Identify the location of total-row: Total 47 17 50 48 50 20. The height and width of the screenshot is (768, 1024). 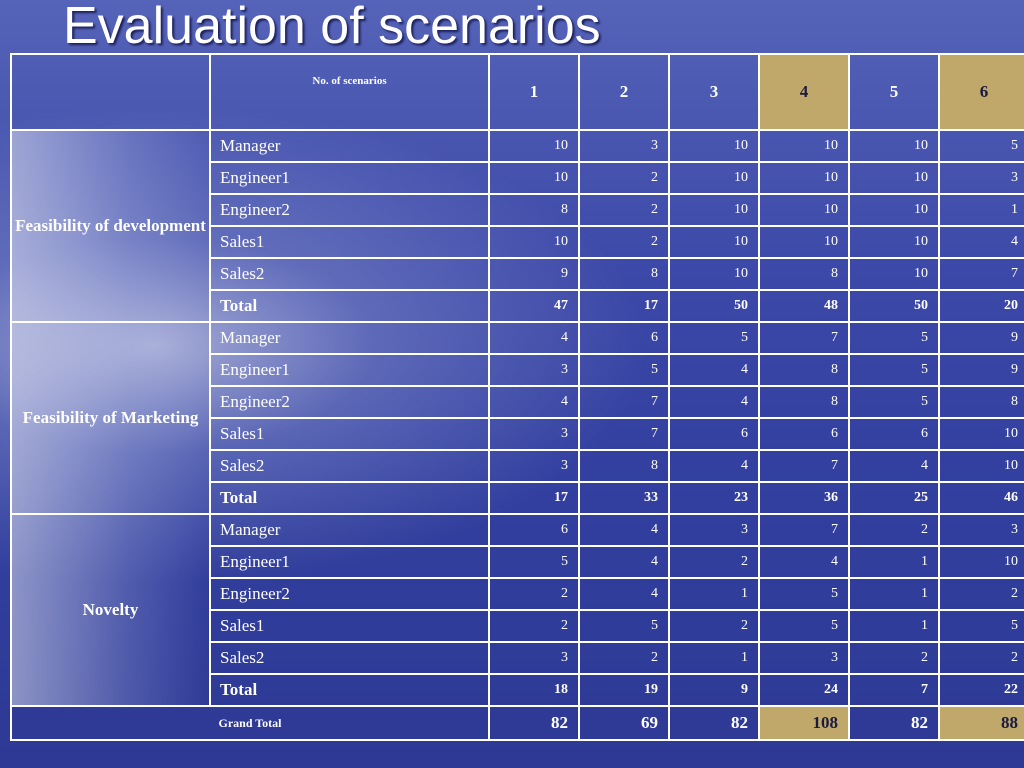
(517, 306).